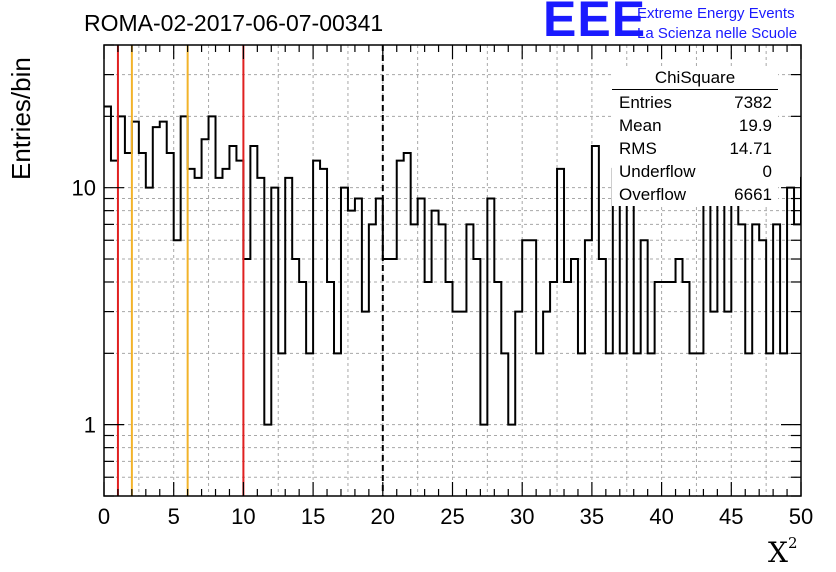  I want to click on stats-value: 7382, so click(753, 102).